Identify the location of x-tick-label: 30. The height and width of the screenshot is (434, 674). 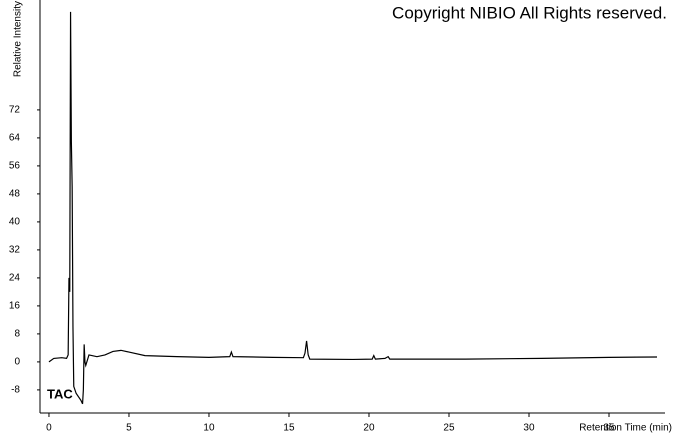
(529, 428).